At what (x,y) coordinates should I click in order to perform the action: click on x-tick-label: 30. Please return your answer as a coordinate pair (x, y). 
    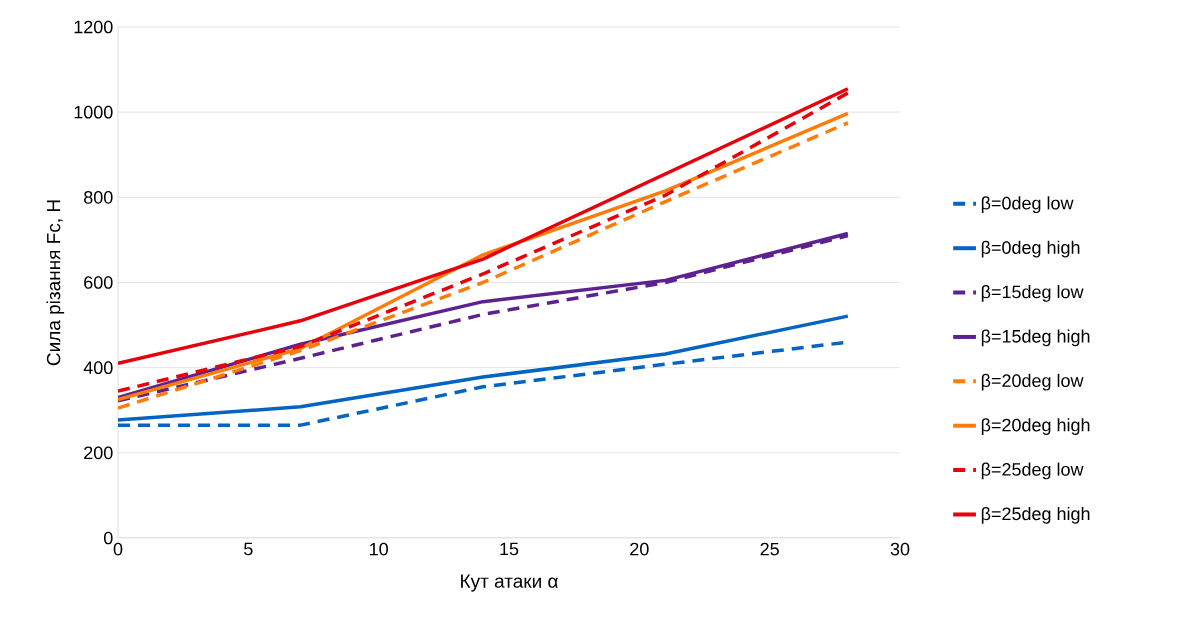
    Looking at the image, I should click on (900, 549).